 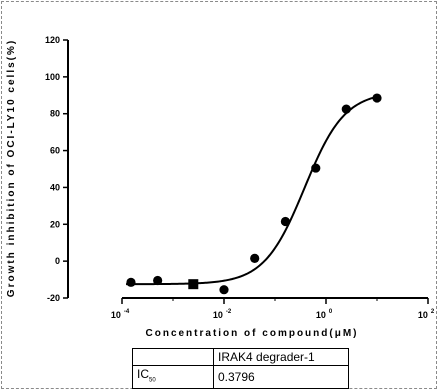 What do you see at coordinates (55, 187) in the screenshot?
I see `y-tick-label: 40` at bounding box center [55, 187].